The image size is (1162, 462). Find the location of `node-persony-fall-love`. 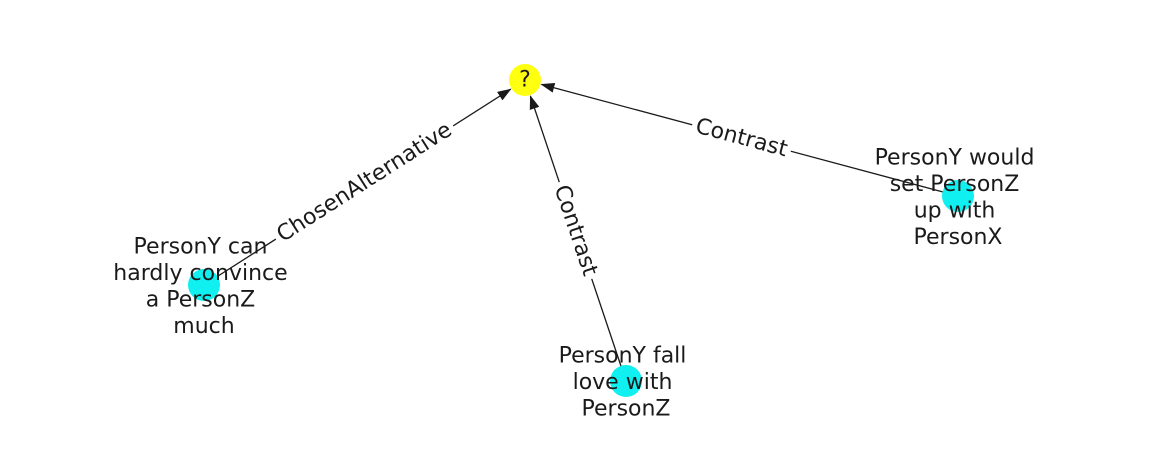

node-persony-fall-love is located at coordinates (626, 381).